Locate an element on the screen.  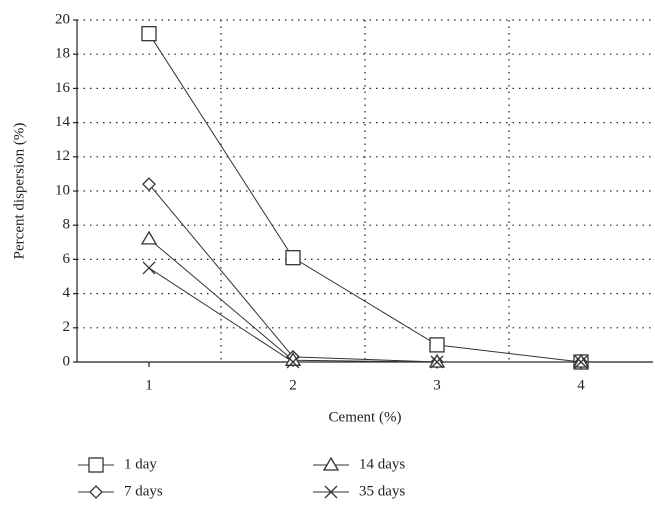
y-tick-label: 12 is located at coordinates (62, 156).